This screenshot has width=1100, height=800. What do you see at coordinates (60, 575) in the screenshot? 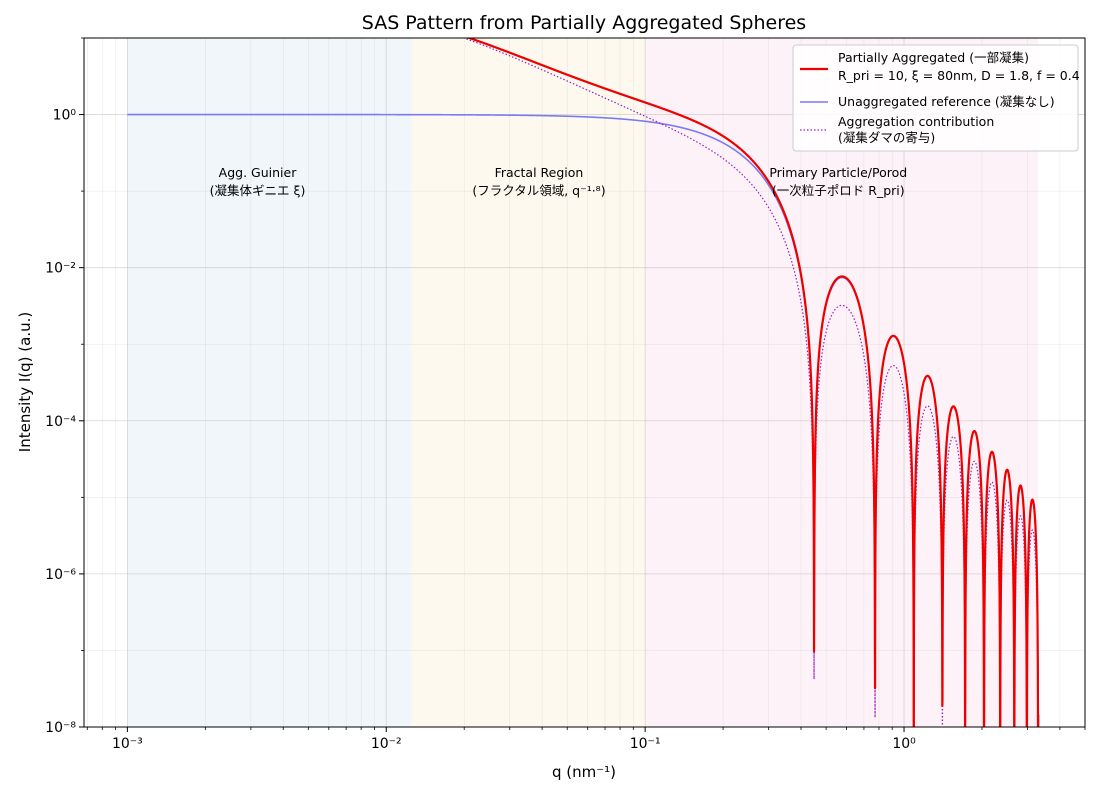
I see `y-tick-label: 10⁻⁶` at bounding box center [60, 575].